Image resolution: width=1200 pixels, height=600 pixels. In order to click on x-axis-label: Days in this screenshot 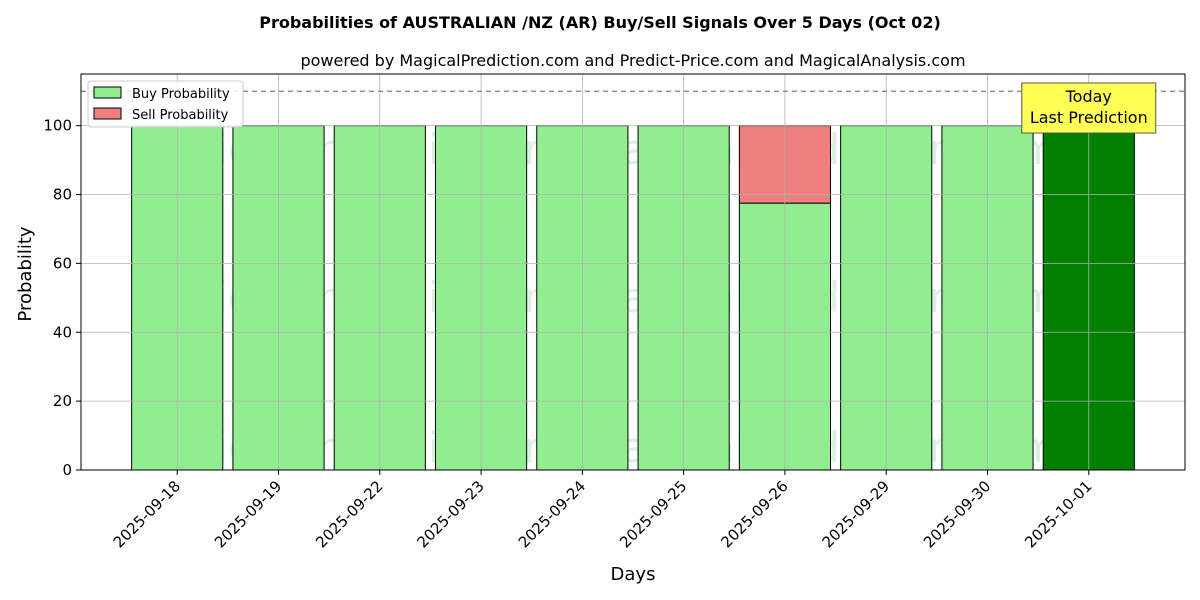, I will do `click(633, 574)`.